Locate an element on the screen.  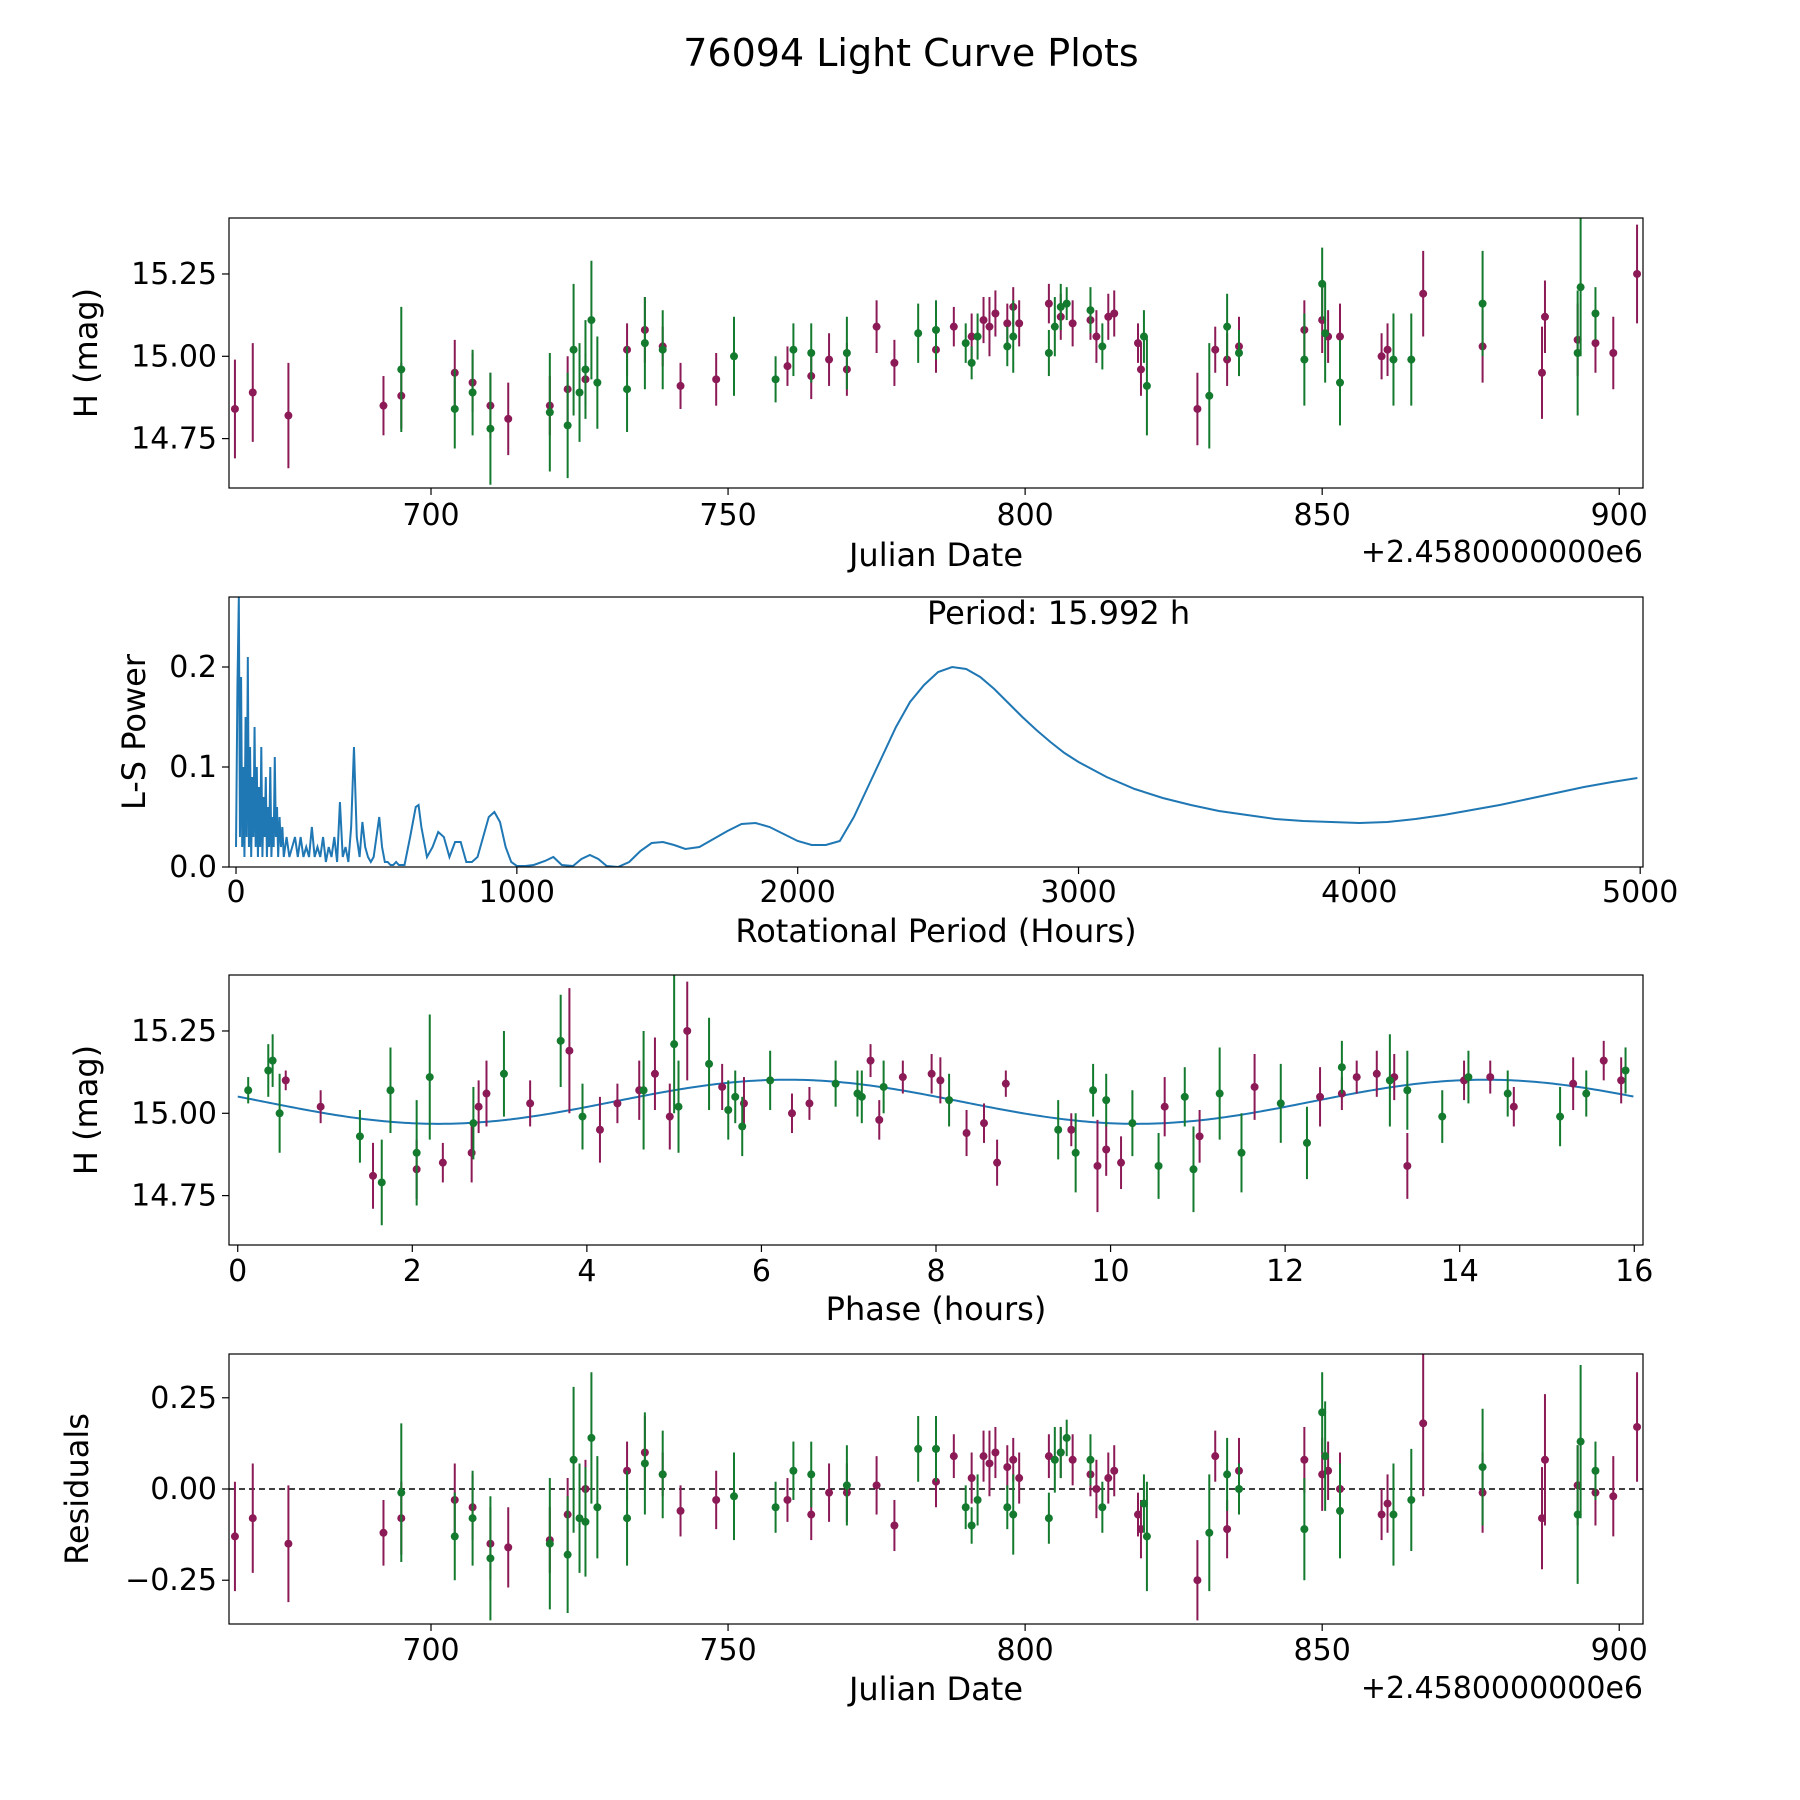
x-tick-label: 8 is located at coordinates (935, 1271).